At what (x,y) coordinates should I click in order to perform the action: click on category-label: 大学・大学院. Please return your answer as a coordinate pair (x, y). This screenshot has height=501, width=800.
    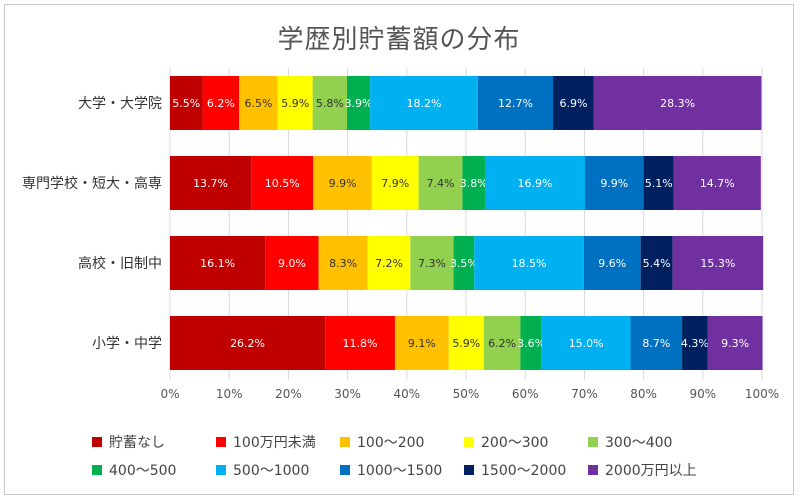
    Looking at the image, I should click on (120, 104).